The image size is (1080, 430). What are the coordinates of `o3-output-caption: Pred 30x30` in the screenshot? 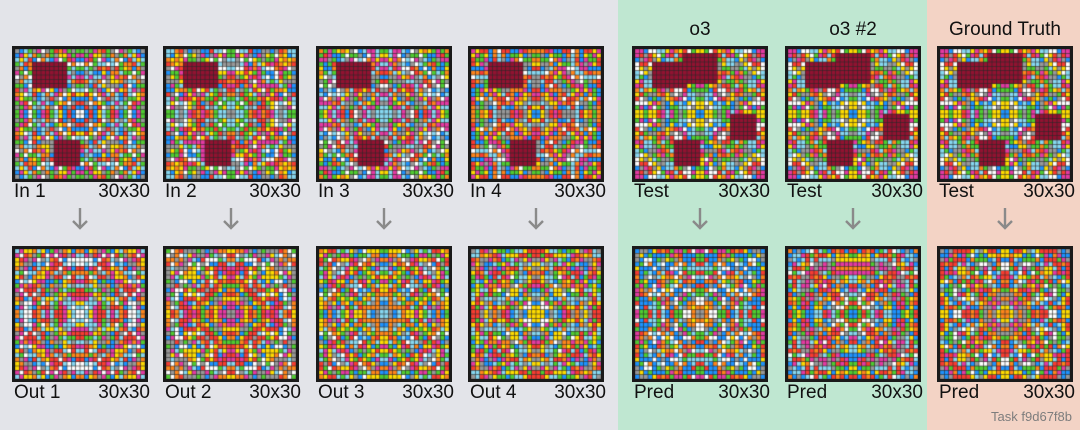 It's located at (702, 393).